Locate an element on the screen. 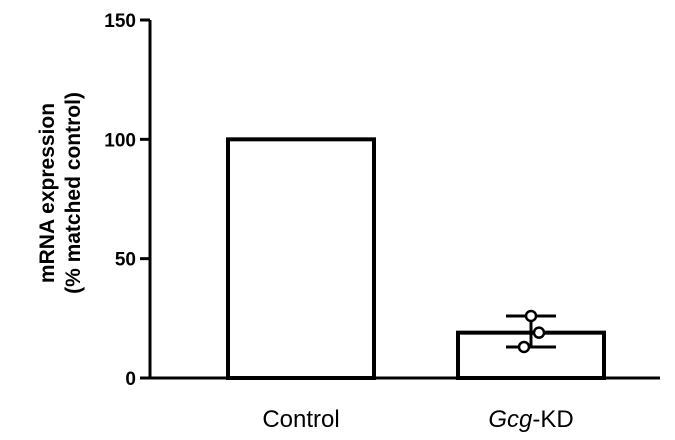 This screenshot has height=440, width=675. y-tick-label: 50 is located at coordinates (125, 260).